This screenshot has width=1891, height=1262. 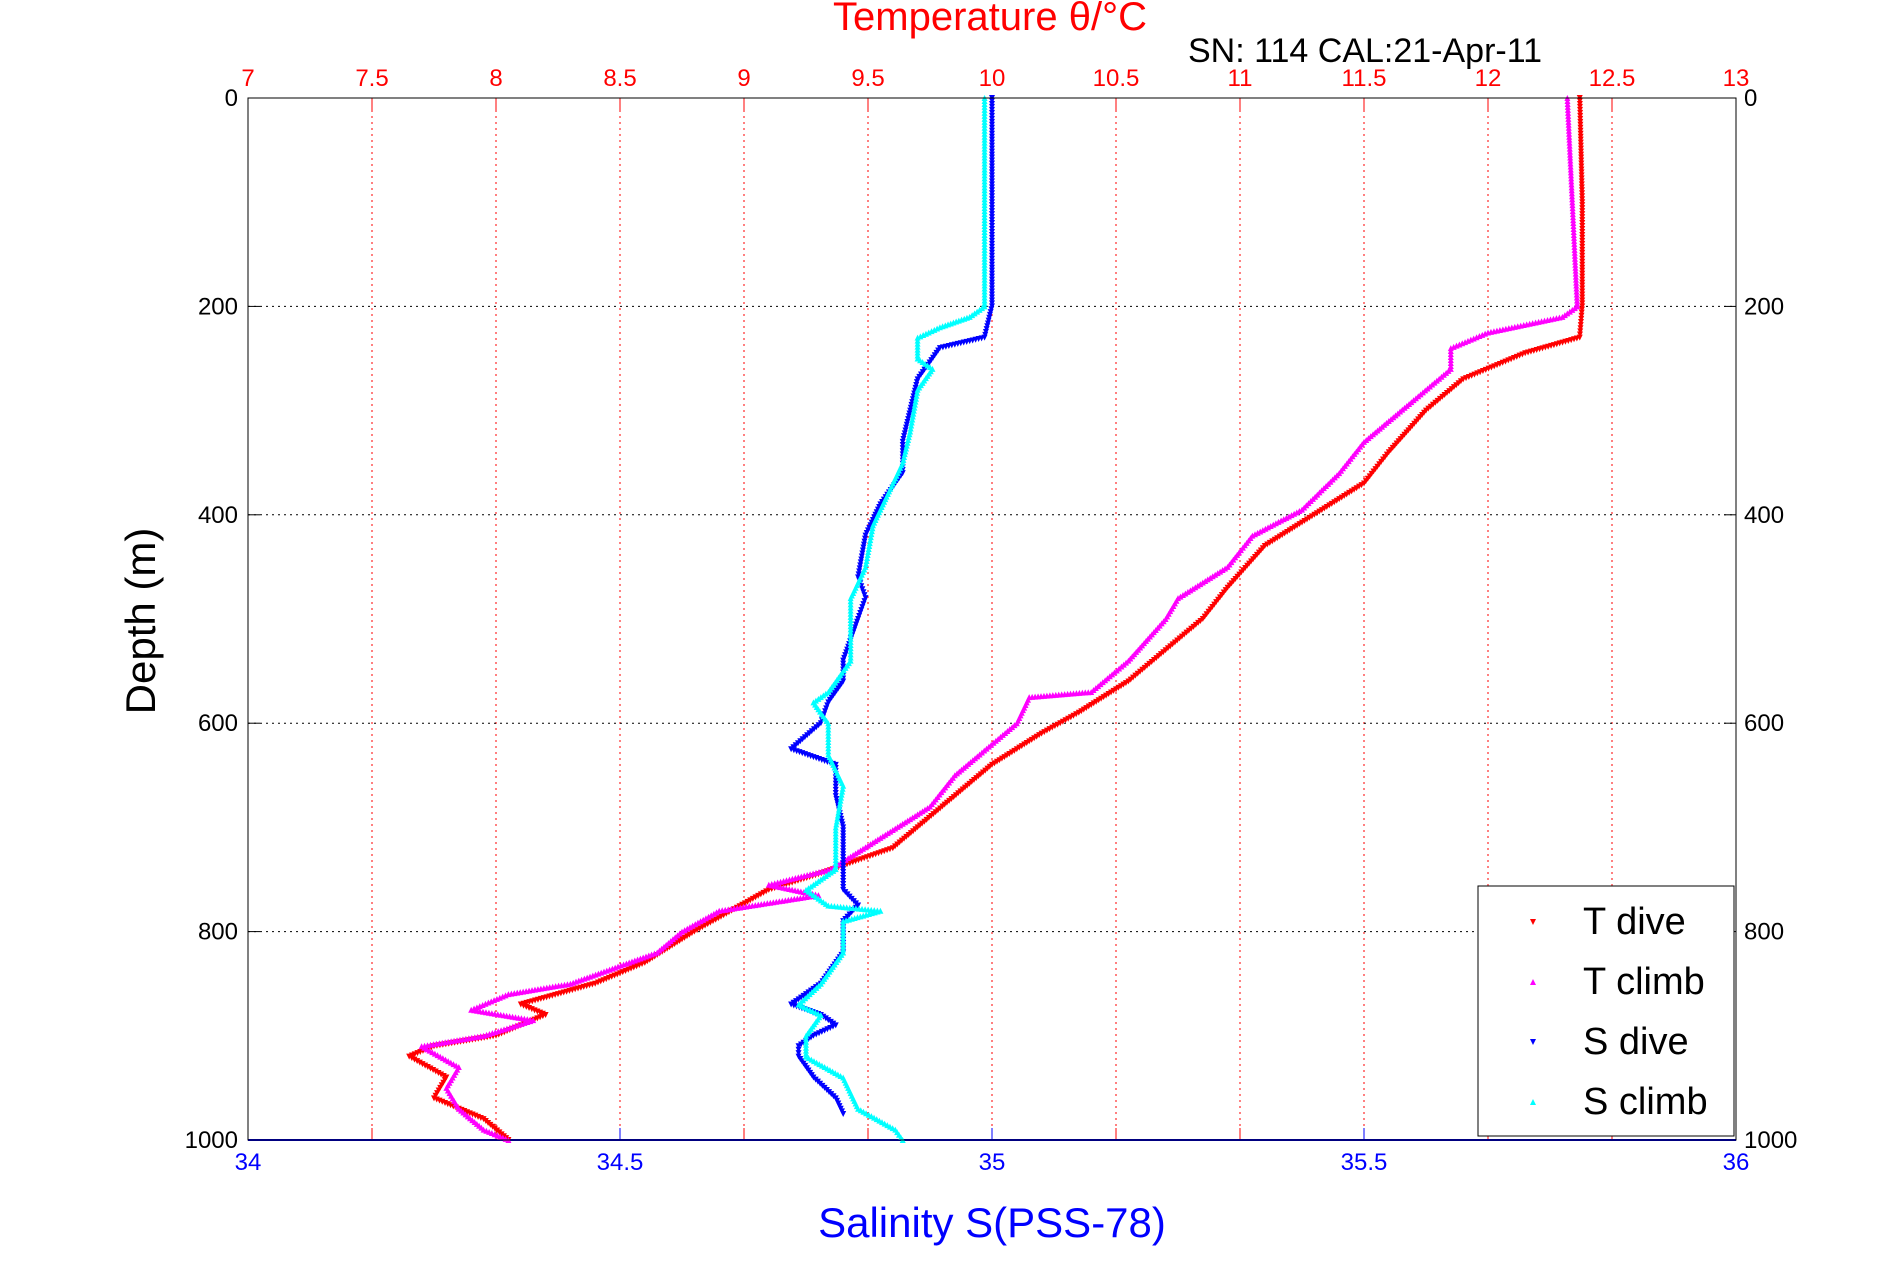 I want to click on top-tick-label: 8, so click(x=495, y=78).